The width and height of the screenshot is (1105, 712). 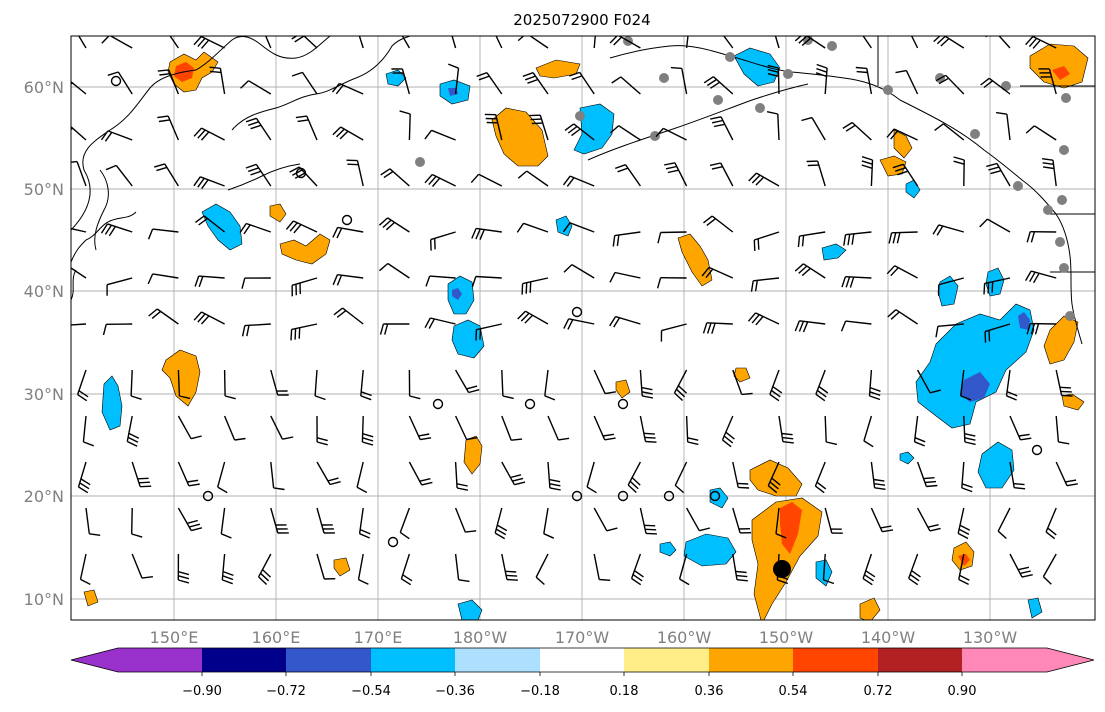 I want to click on colorbar-tick-label: 0.72, so click(x=878, y=691).